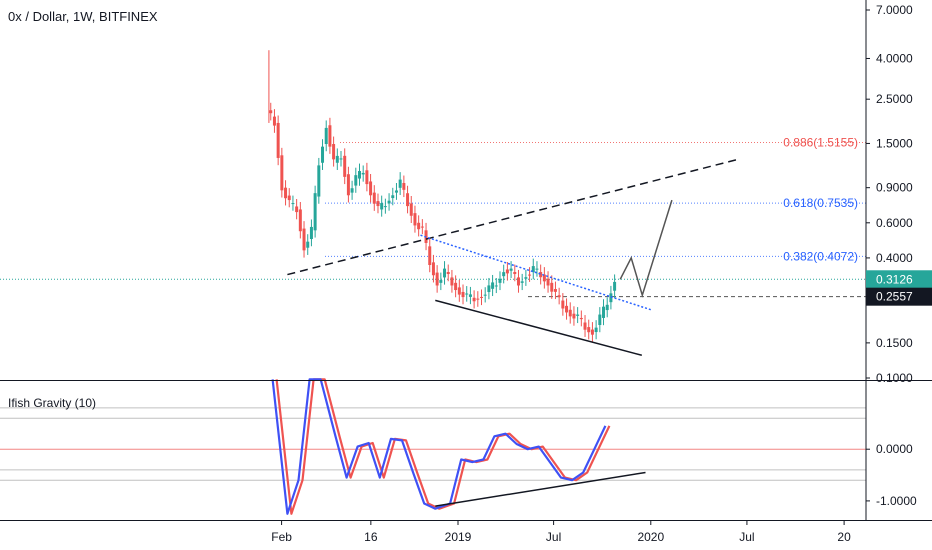  Describe the element at coordinates (52, 403) in the screenshot. I see `indicator-title: Ifish Gravity (10)` at that location.